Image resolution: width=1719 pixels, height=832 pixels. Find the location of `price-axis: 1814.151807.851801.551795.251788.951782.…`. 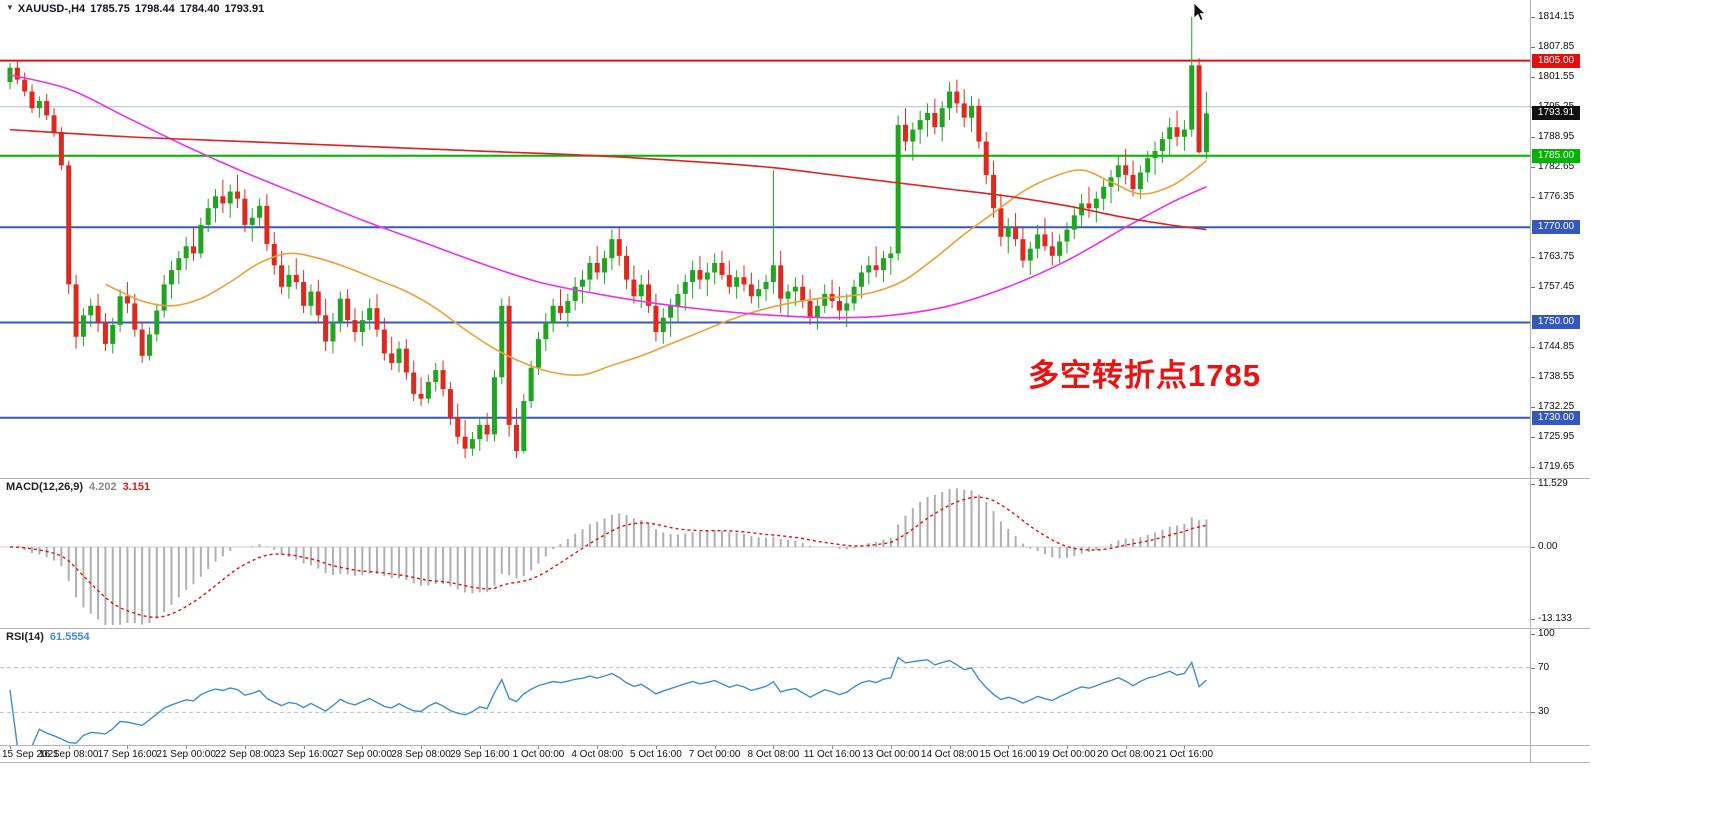

price-axis: 1814.151807.851801.551795.251788.951782.… is located at coordinates (1561, 381).